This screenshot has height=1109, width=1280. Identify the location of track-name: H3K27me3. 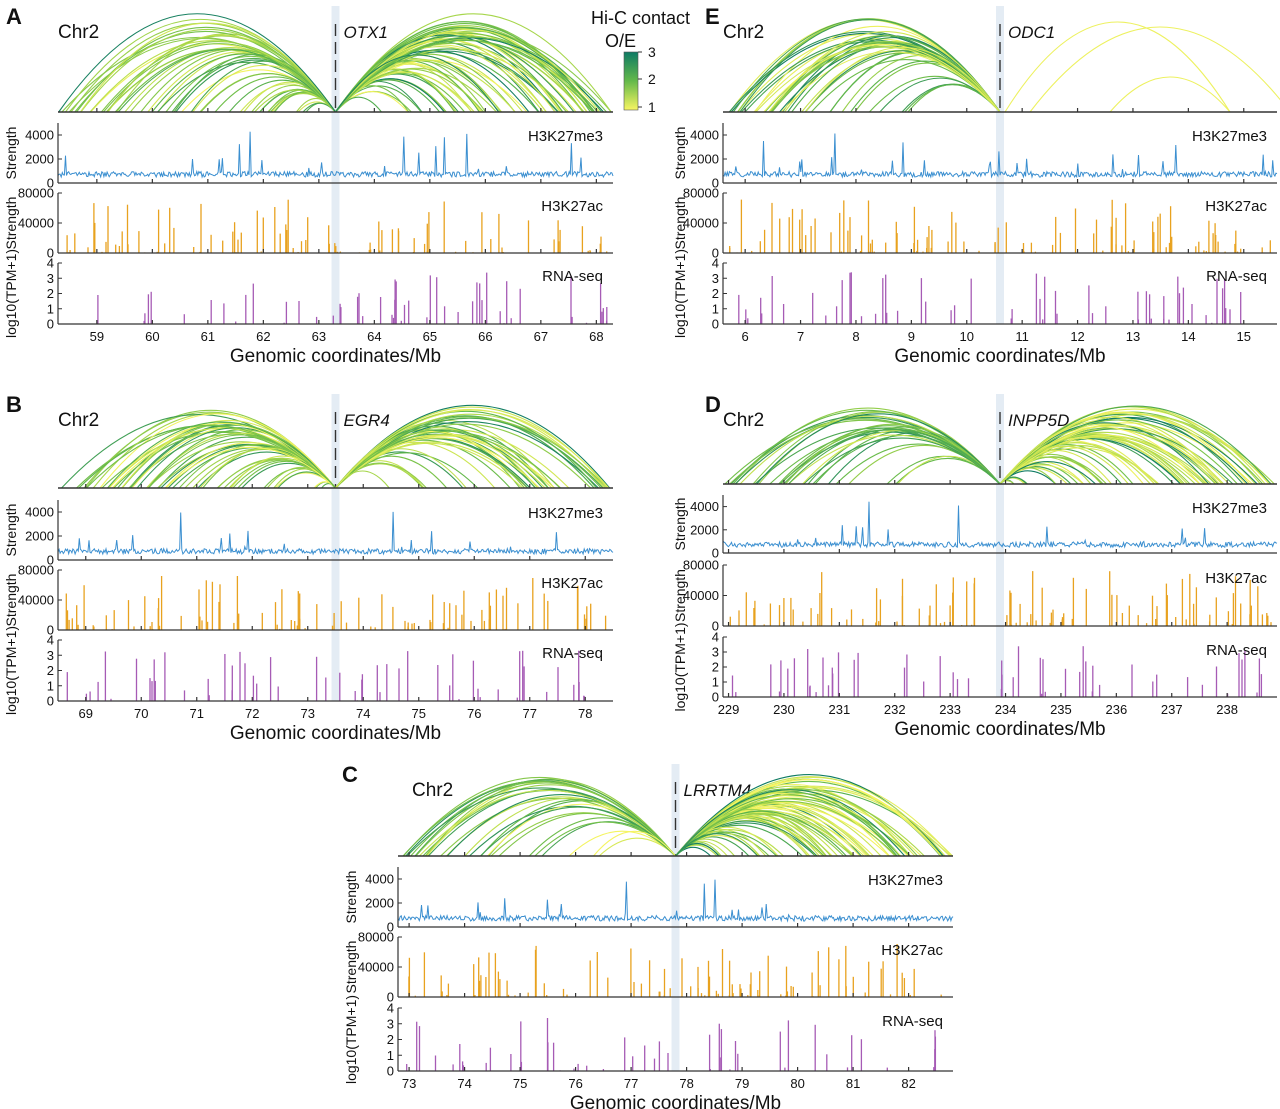
(905, 880).